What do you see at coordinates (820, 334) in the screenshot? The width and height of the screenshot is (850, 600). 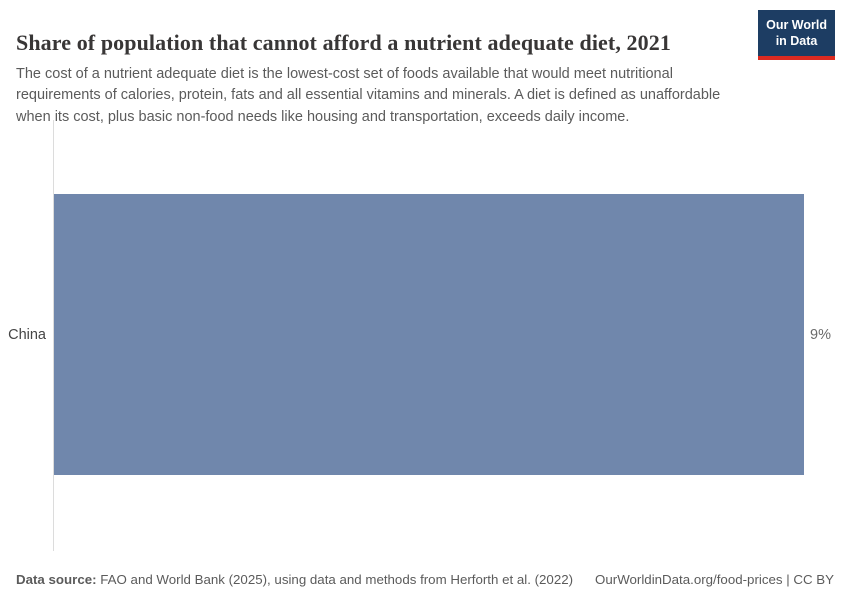 I see `bar-value-label: 9%` at bounding box center [820, 334].